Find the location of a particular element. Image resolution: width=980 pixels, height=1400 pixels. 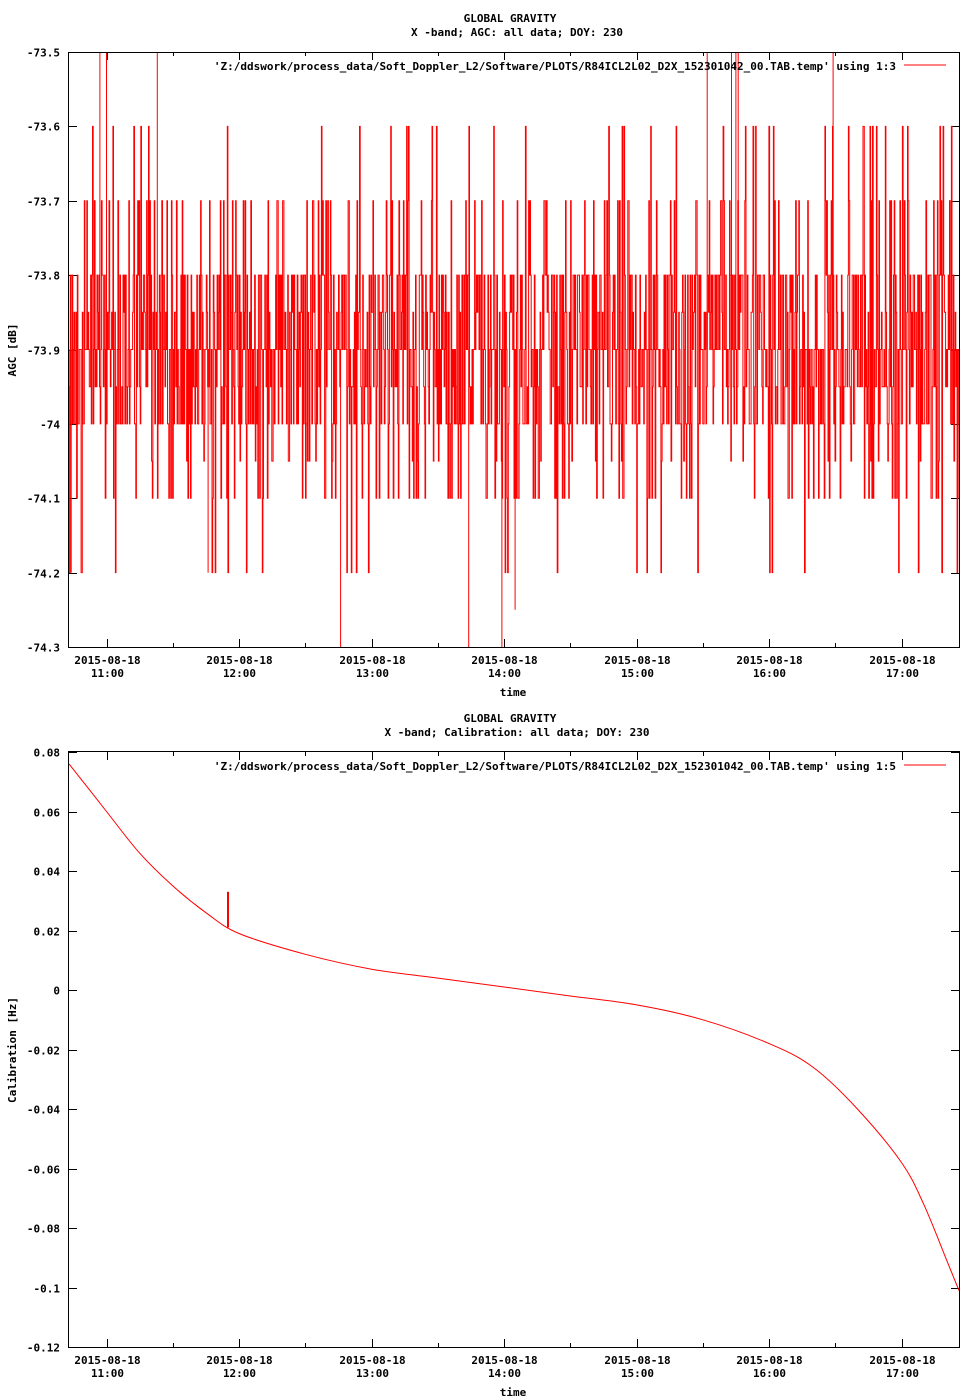

calibration-ytick-label: 0.08 is located at coordinates (47, 753).